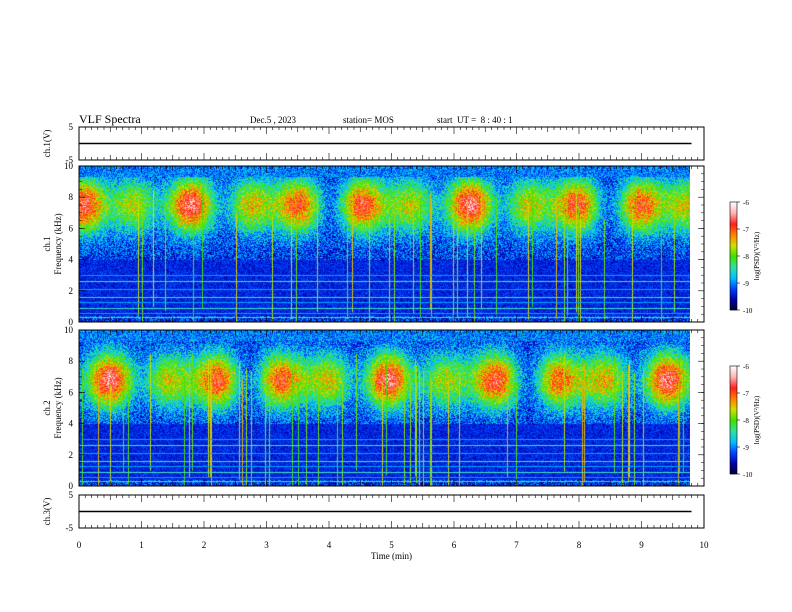  I want to click on y-axis-label: ch.1(V), so click(47, 144).